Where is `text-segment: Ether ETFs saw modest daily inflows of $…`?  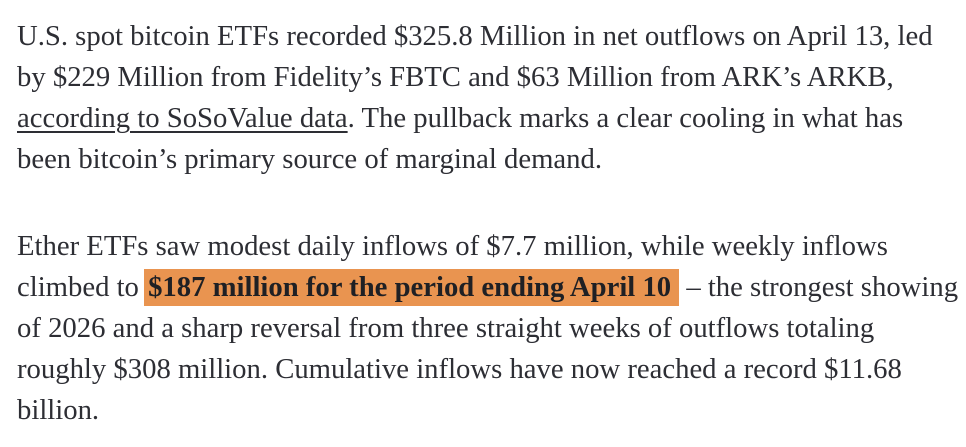
text-segment: Ether ETFs saw modest daily inflows of $… is located at coordinates (452, 246).